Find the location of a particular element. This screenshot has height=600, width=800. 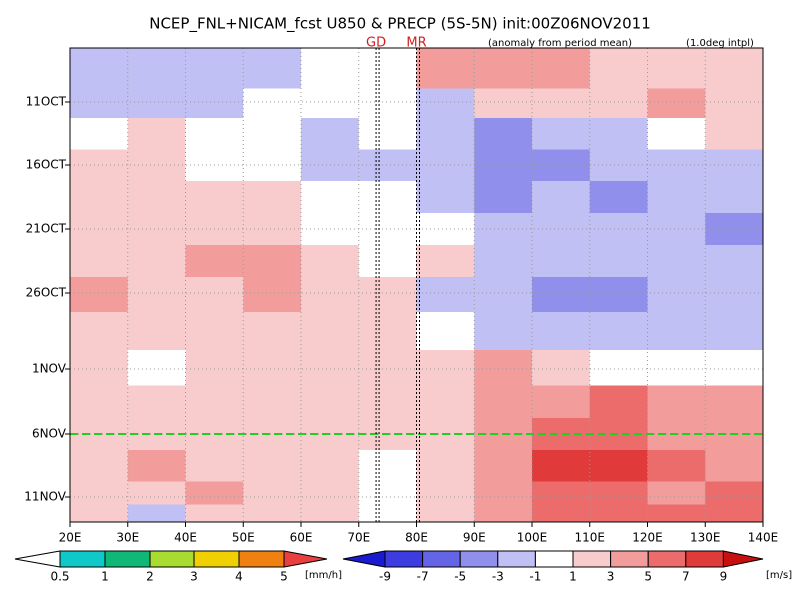

y-tick-label: 21OCT is located at coordinates (46, 229).